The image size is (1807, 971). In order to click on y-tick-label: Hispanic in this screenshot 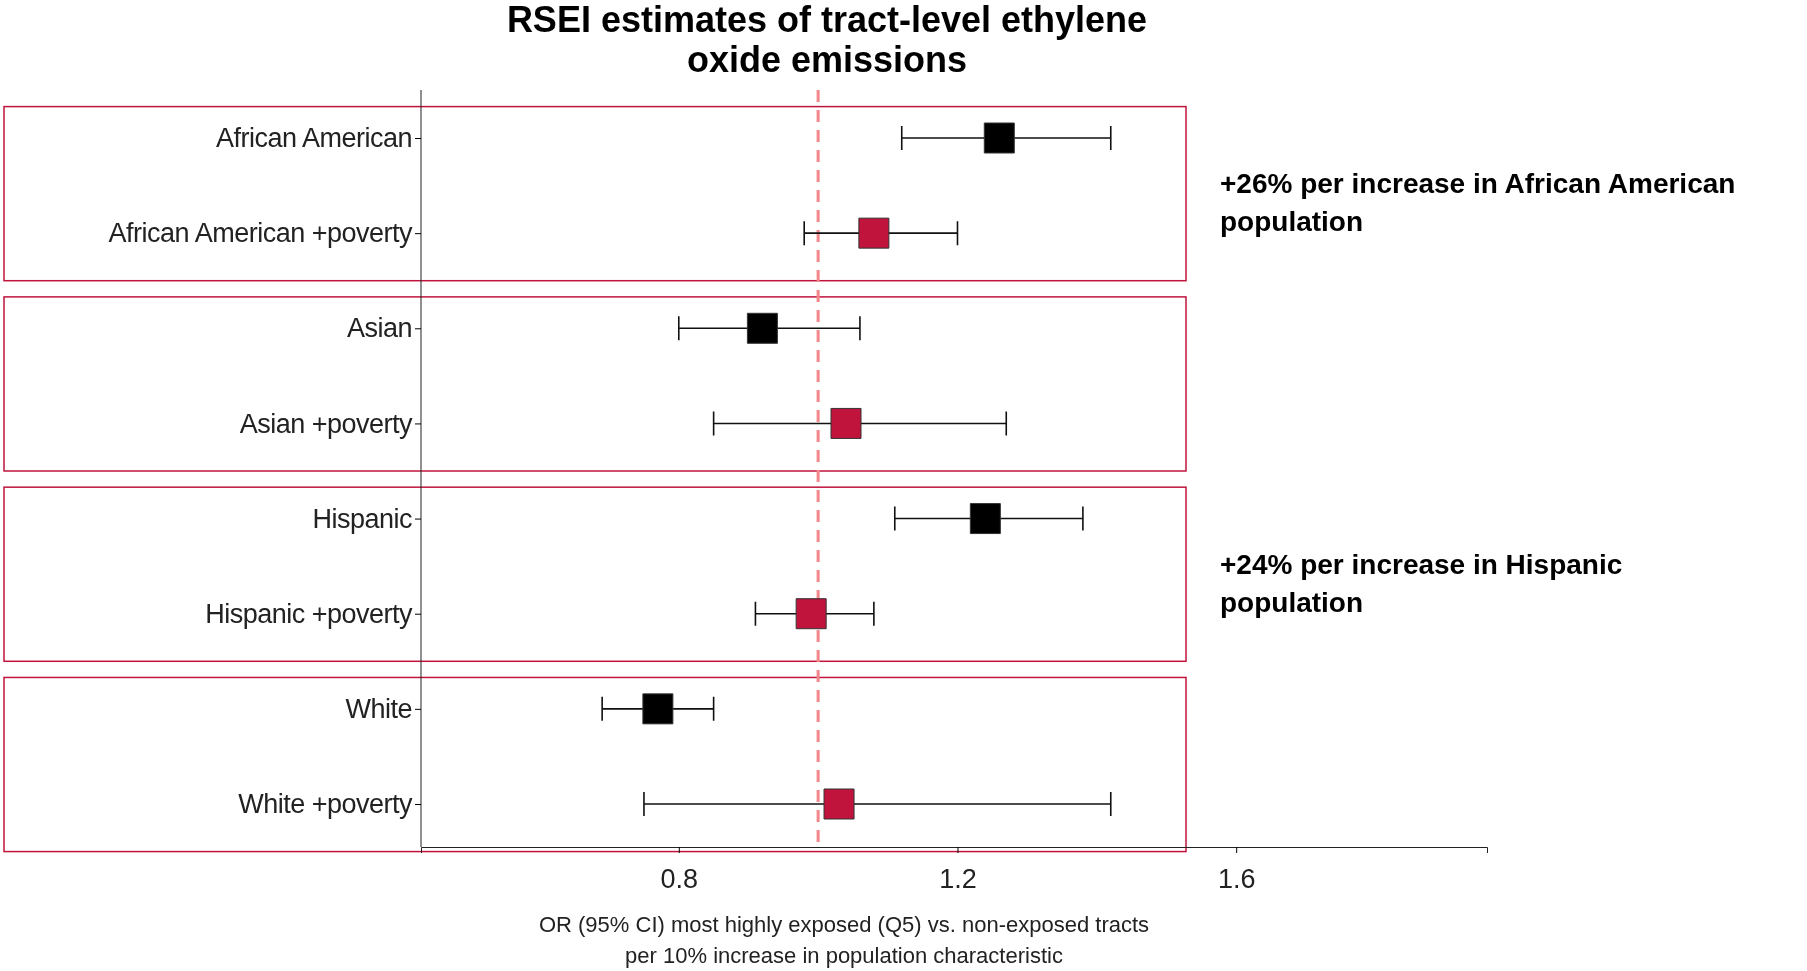, I will do `click(362, 518)`.